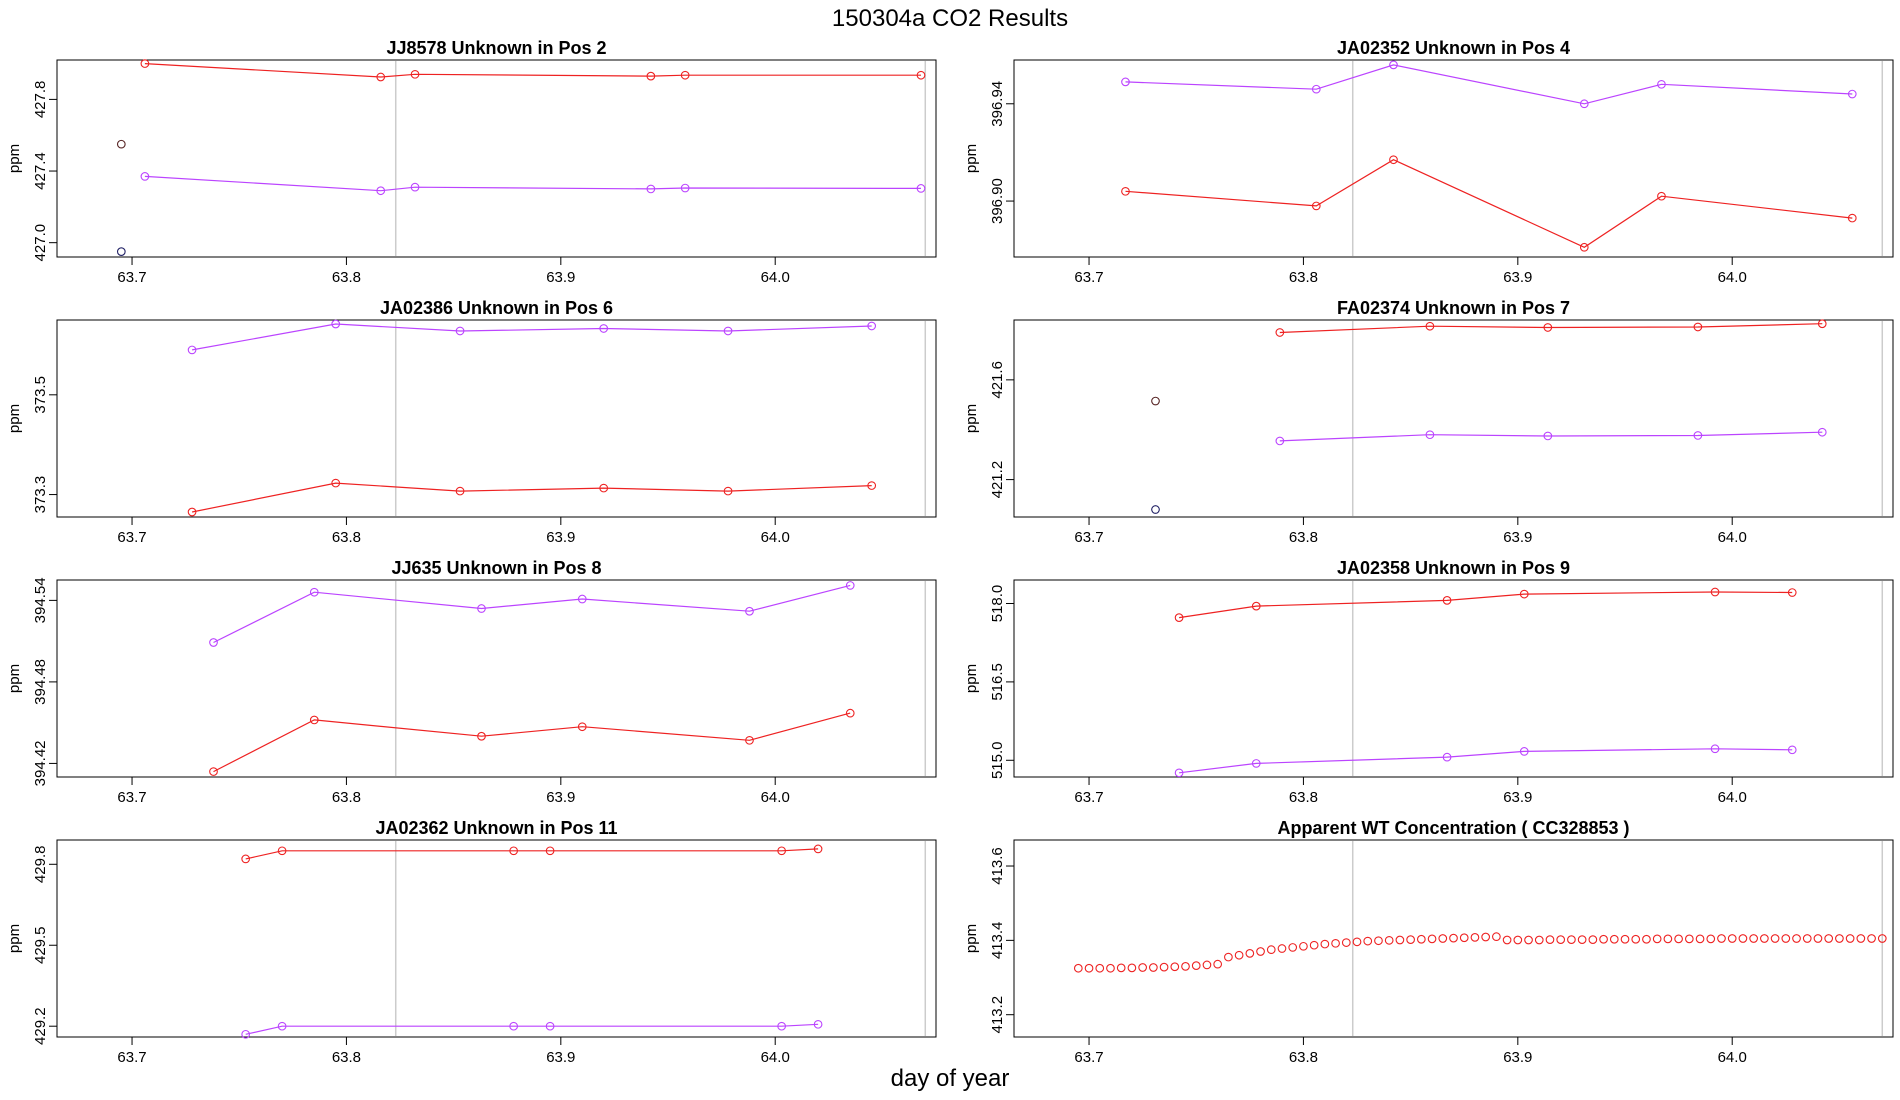  What do you see at coordinates (997, 604) in the screenshot?
I see `y-tick-label: 518.0` at bounding box center [997, 604].